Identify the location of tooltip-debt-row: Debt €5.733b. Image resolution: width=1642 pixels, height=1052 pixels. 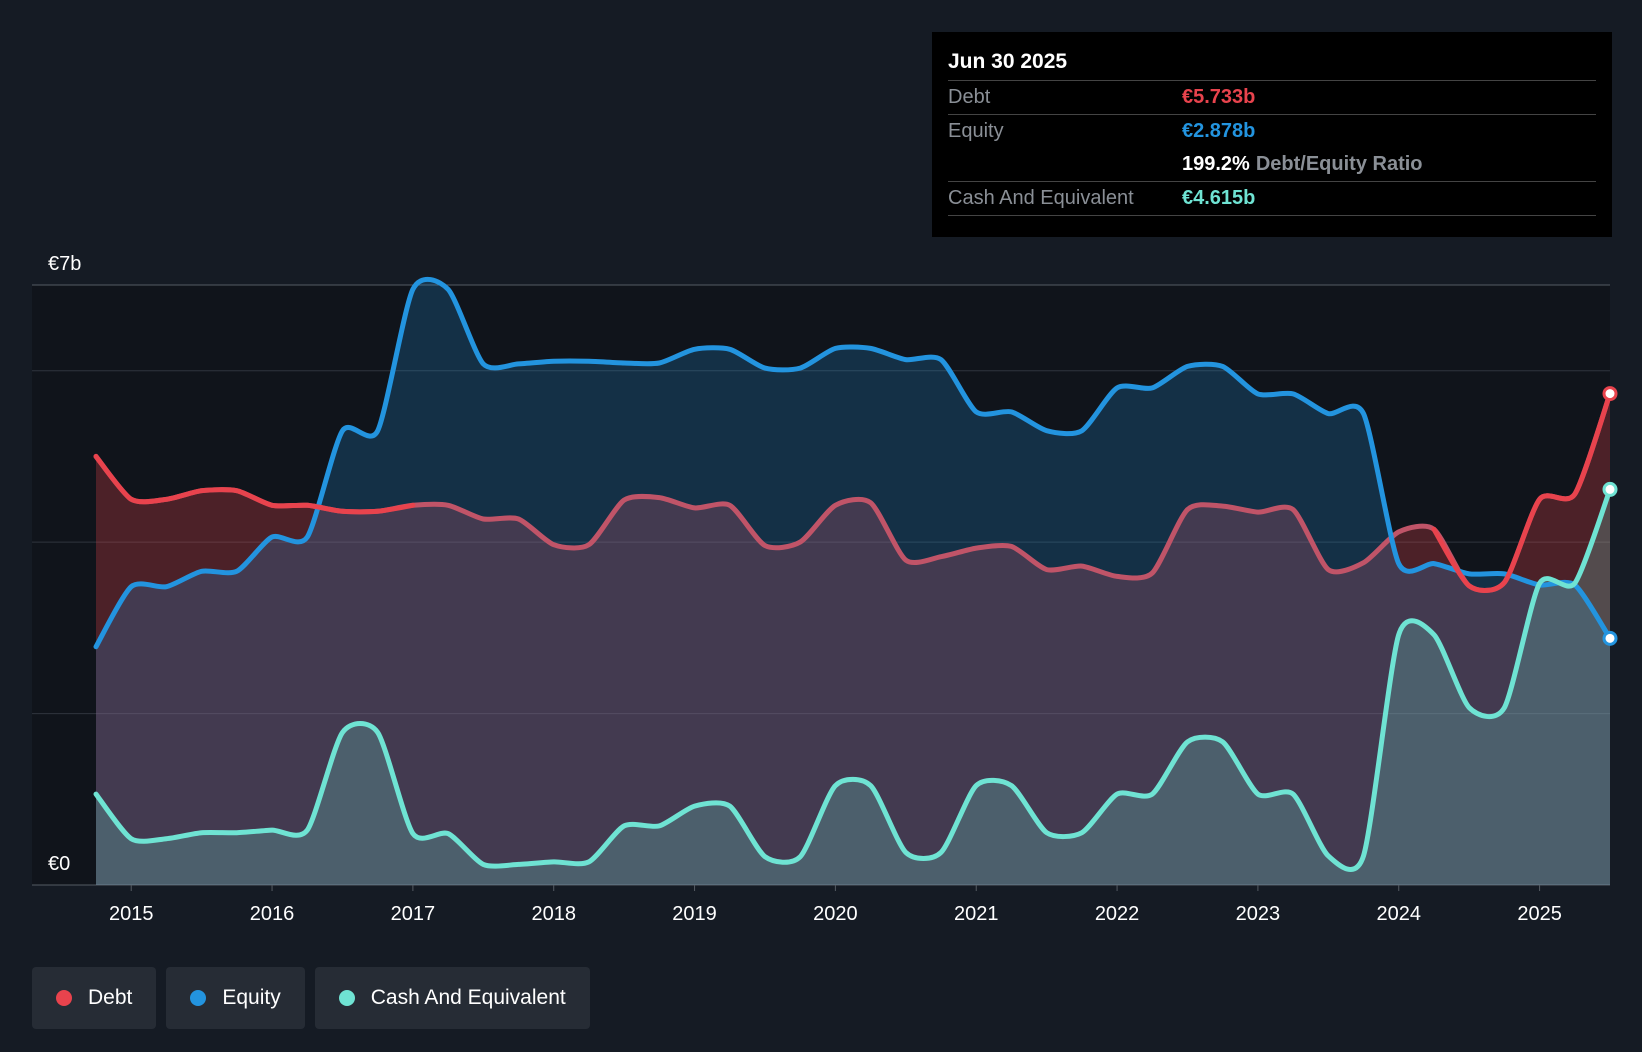
(1272, 98).